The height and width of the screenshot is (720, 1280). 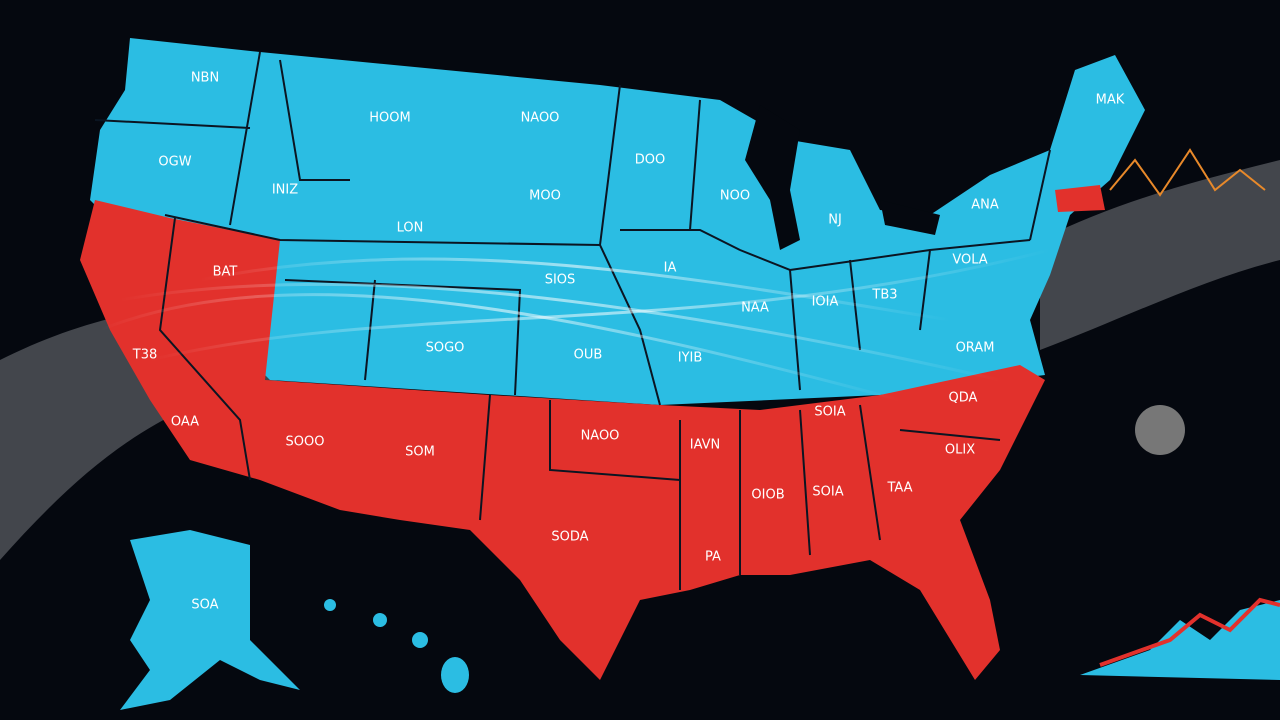 What do you see at coordinates (985, 205) in the screenshot?
I see `state-label: ANA` at bounding box center [985, 205].